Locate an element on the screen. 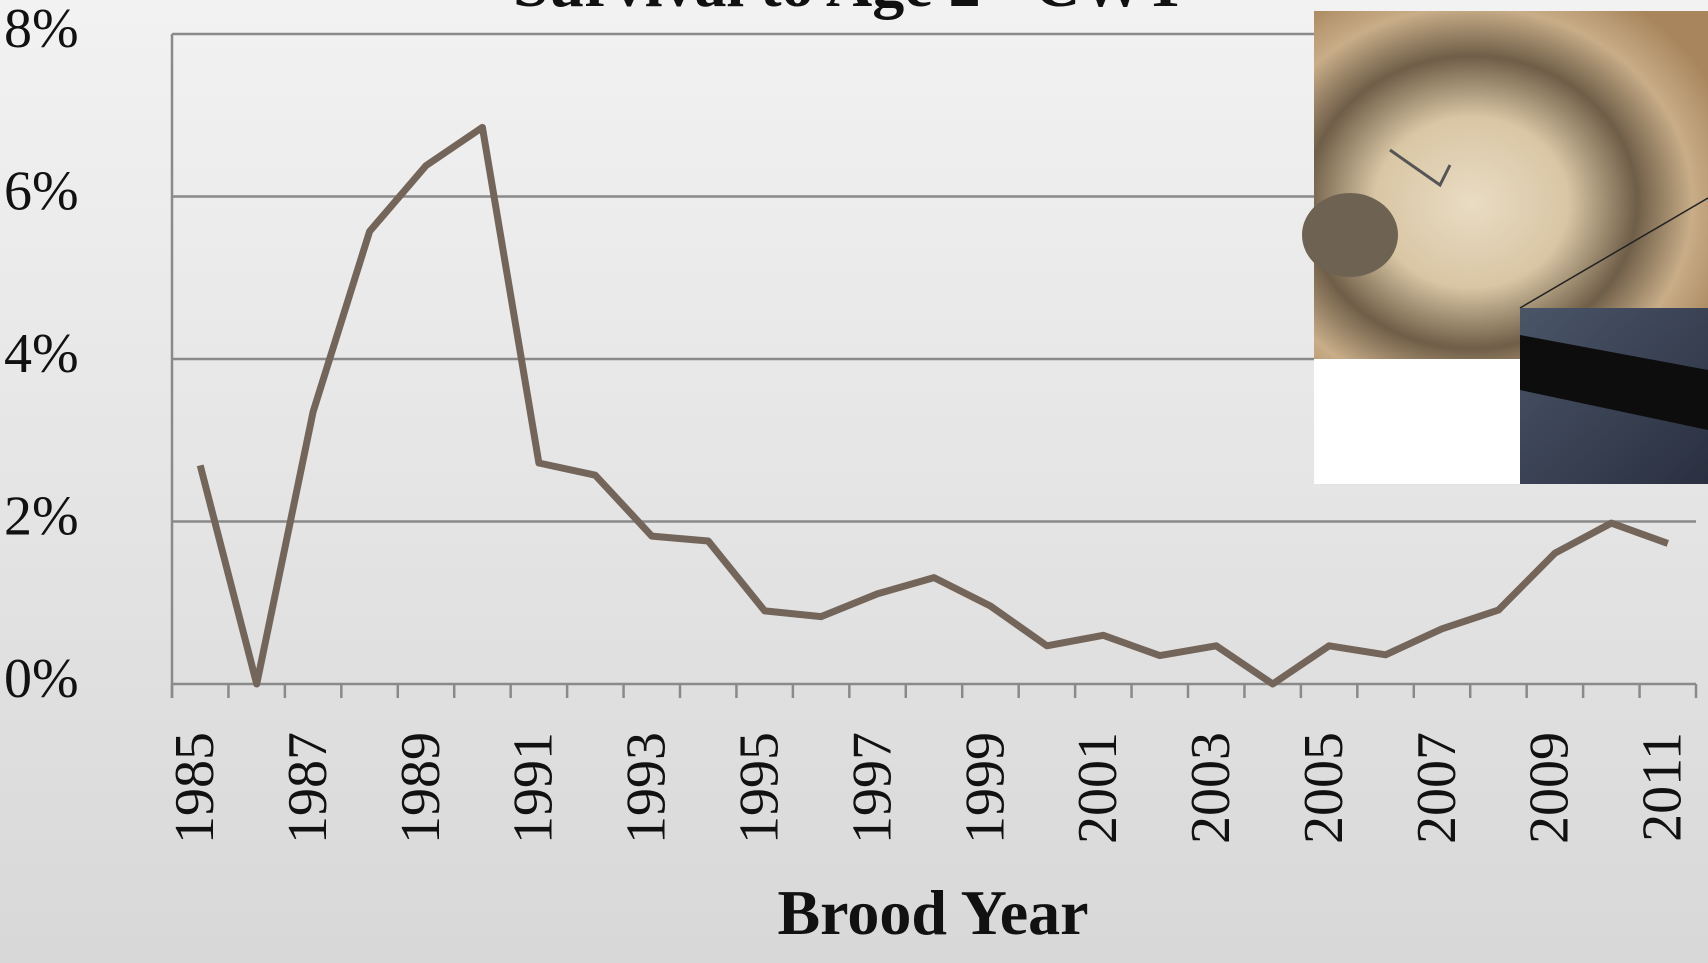 The width and height of the screenshot is (1708, 963). x-tick-label: 2005 is located at coordinates (1324, 788).